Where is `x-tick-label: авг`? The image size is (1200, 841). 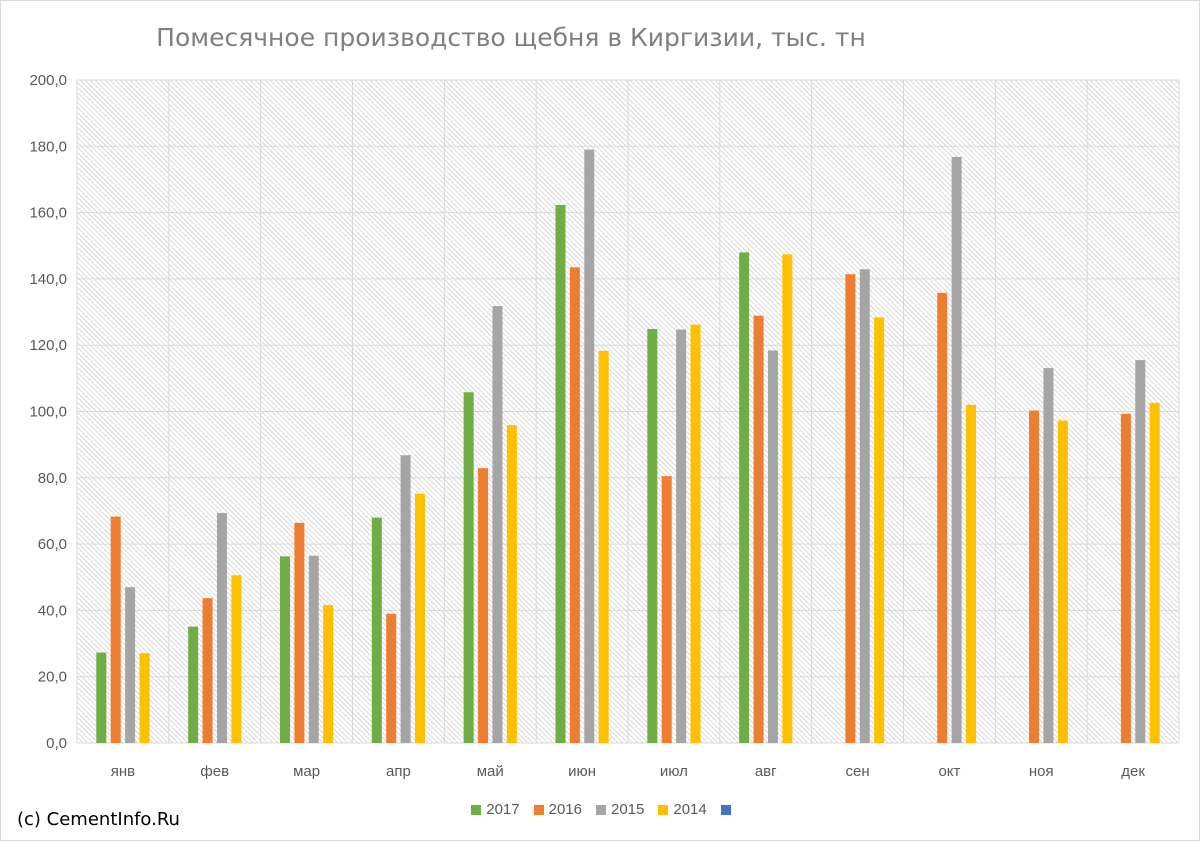
x-tick-label: авг is located at coordinates (766, 771).